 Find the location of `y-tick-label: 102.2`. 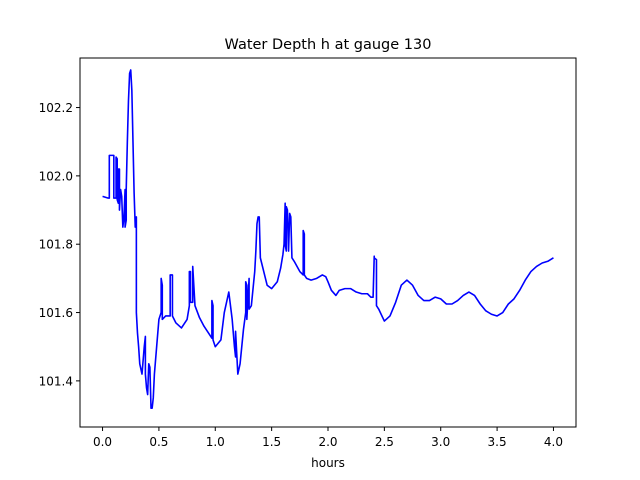

y-tick-label: 102.2 is located at coordinates (56, 108).